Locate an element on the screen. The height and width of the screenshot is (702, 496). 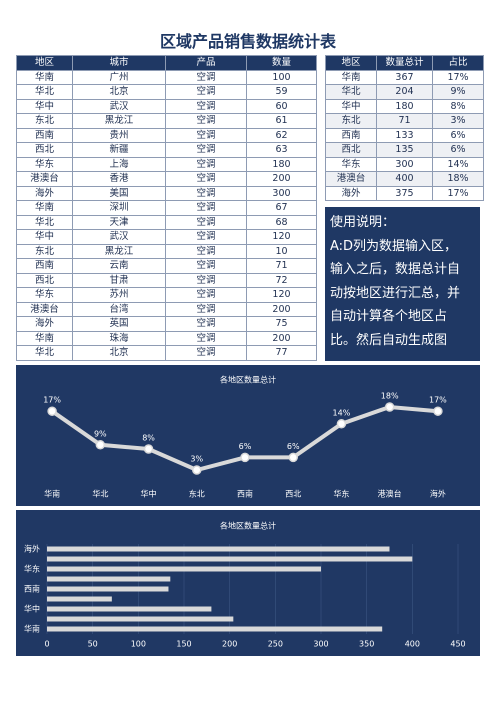
table-cell: 香港 is located at coordinates (119, 179).